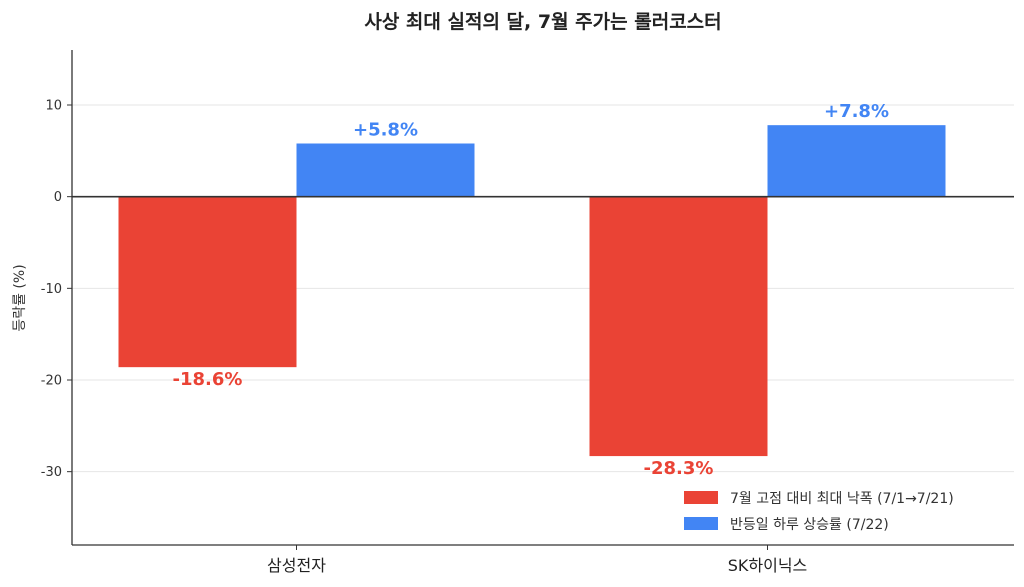  I want to click on x-ticks: 삼성전자 SK하이닉스, so click(537, 560).